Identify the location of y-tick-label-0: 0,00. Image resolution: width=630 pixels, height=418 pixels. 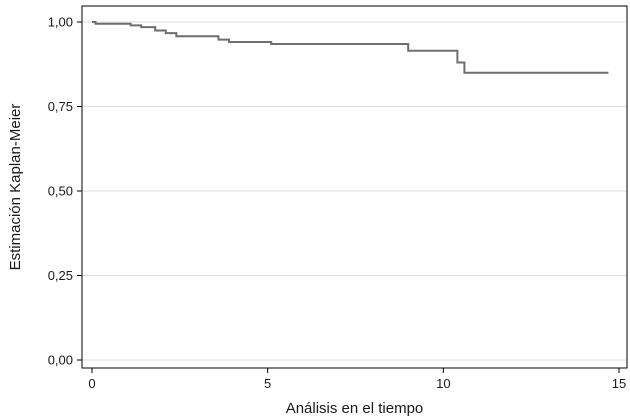
(60, 360).